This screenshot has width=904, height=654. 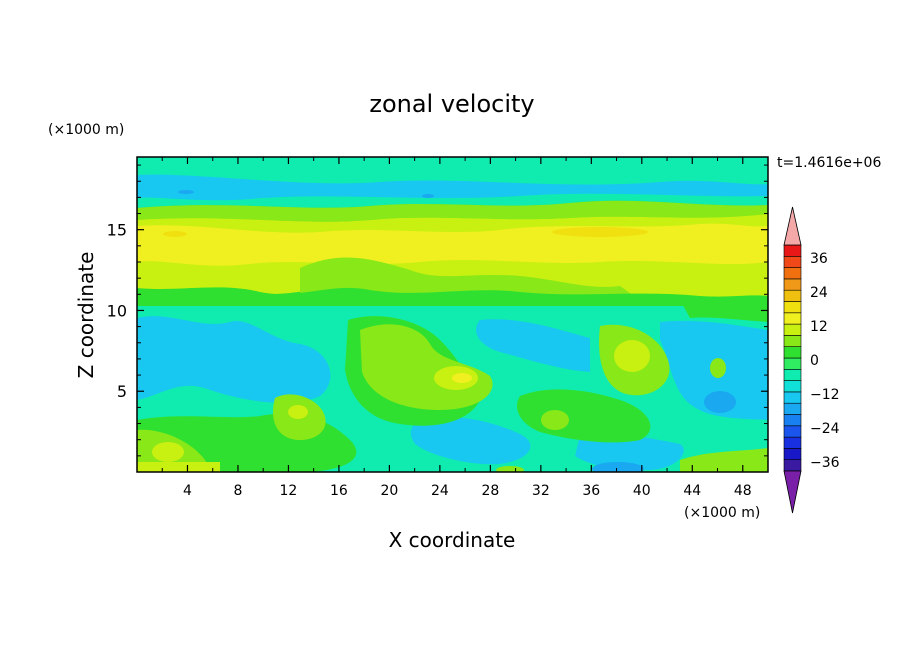 What do you see at coordinates (819, 293) in the screenshot?
I see `colorbar-tick-label: 24` at bounding box center [819, 293].